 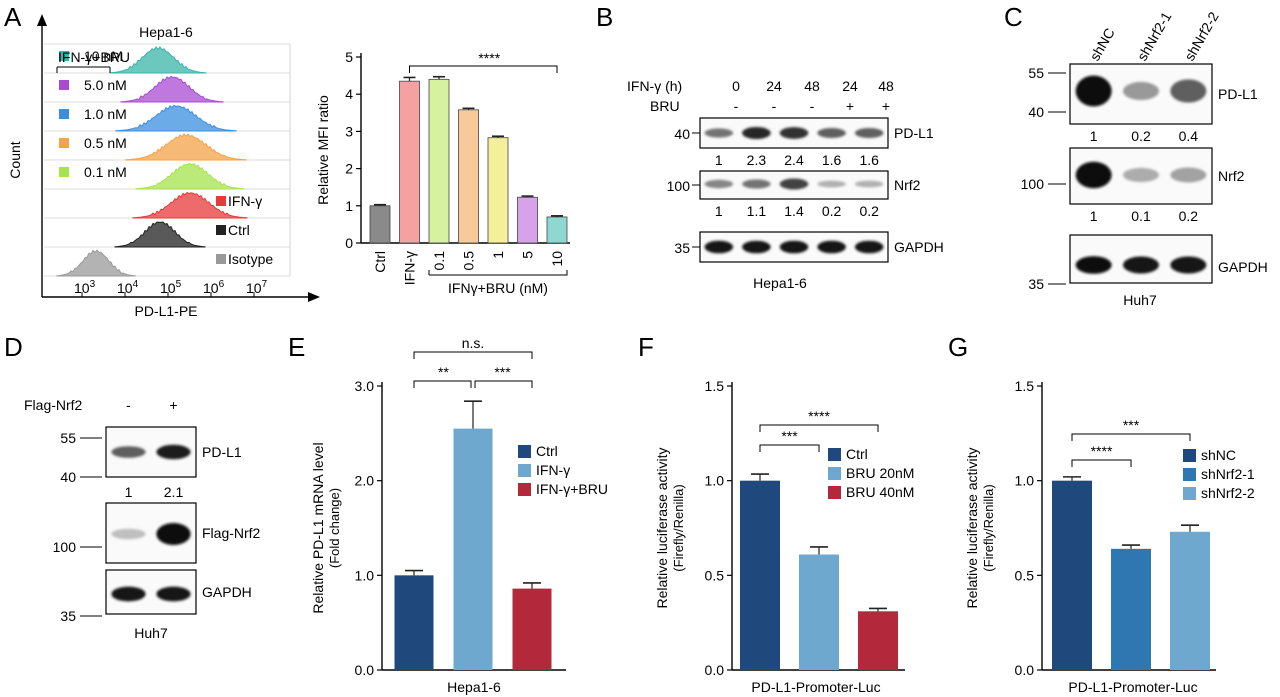 What do you see at coordinates (572, 489) in the screenshot?
I see `legend-label-ifn-bru: IFN-γ+BRU` at bounding box center [572, 489].